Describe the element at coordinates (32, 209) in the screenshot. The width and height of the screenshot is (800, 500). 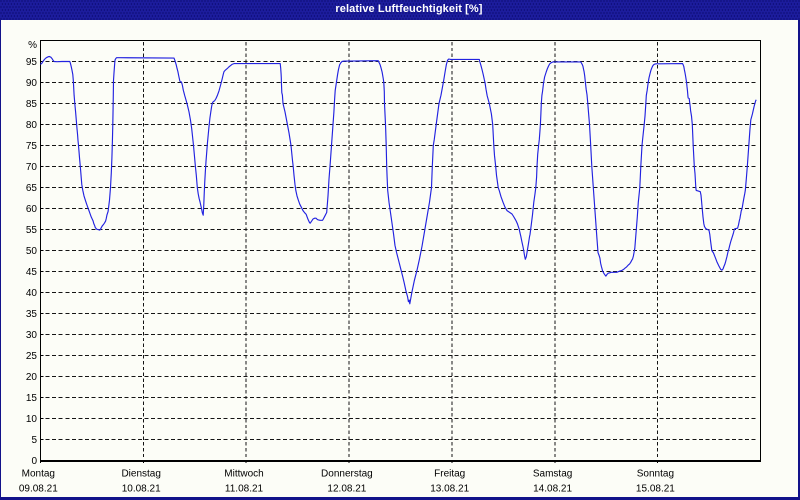
I see `svg-text: 60` at that location.